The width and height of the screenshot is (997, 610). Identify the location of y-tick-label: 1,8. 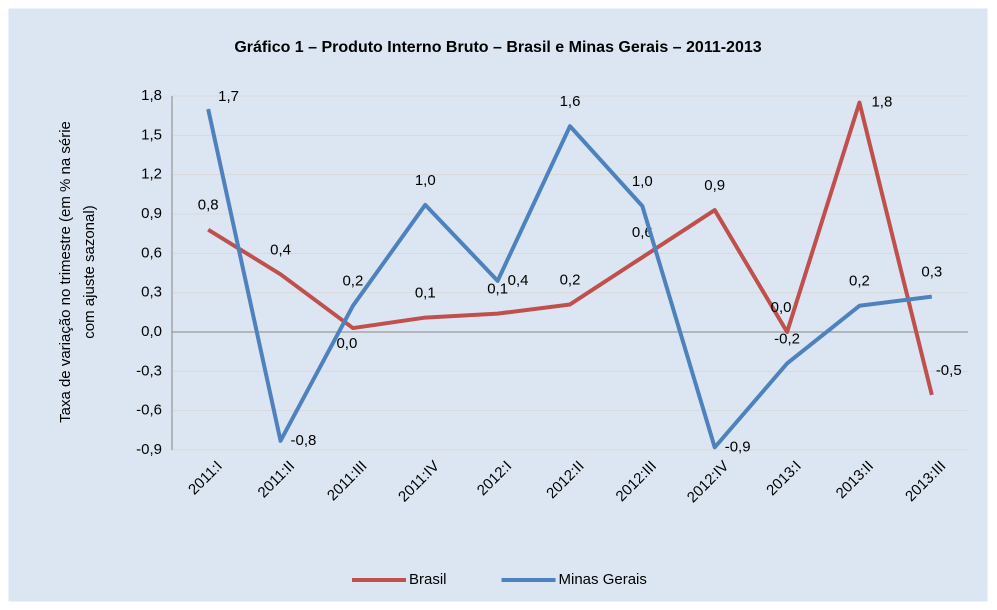
(151, 95).